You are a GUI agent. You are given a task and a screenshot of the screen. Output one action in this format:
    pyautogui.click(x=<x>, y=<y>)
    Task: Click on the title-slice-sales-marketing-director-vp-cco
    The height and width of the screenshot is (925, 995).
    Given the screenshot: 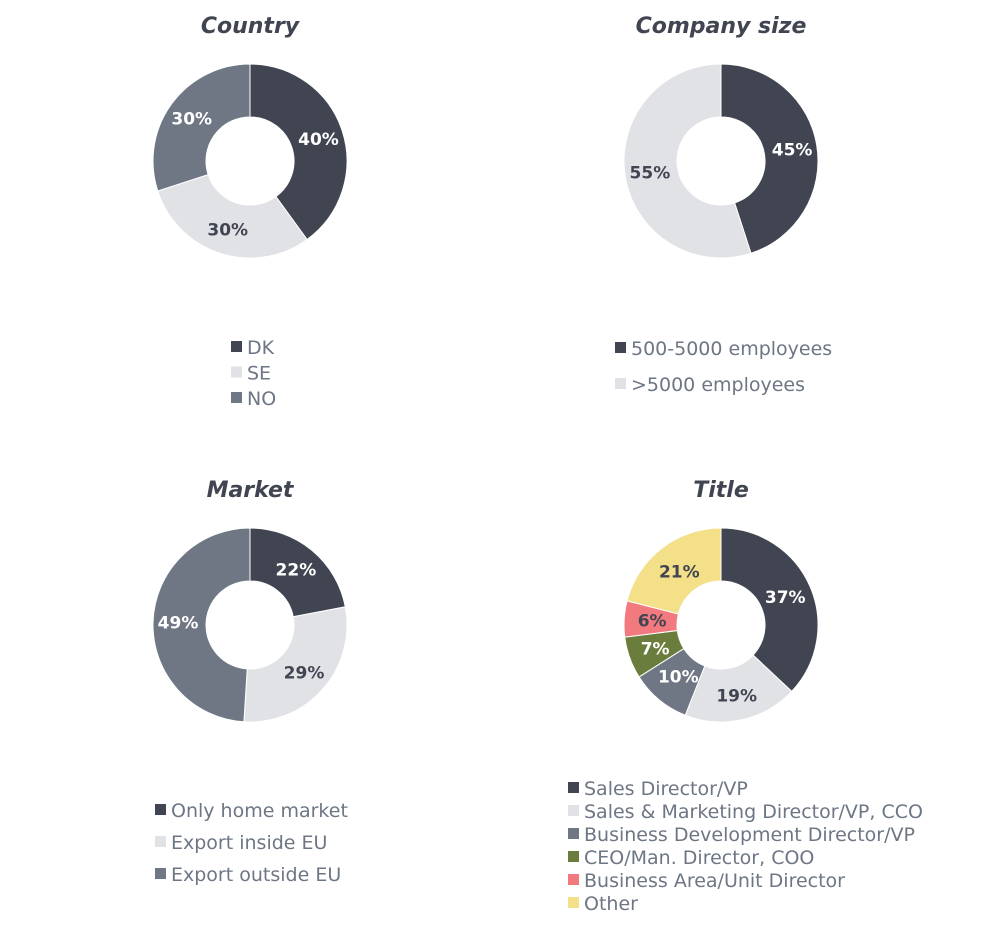 What is the action you would take?
    pyautogui.click(x=738, y=688)
    